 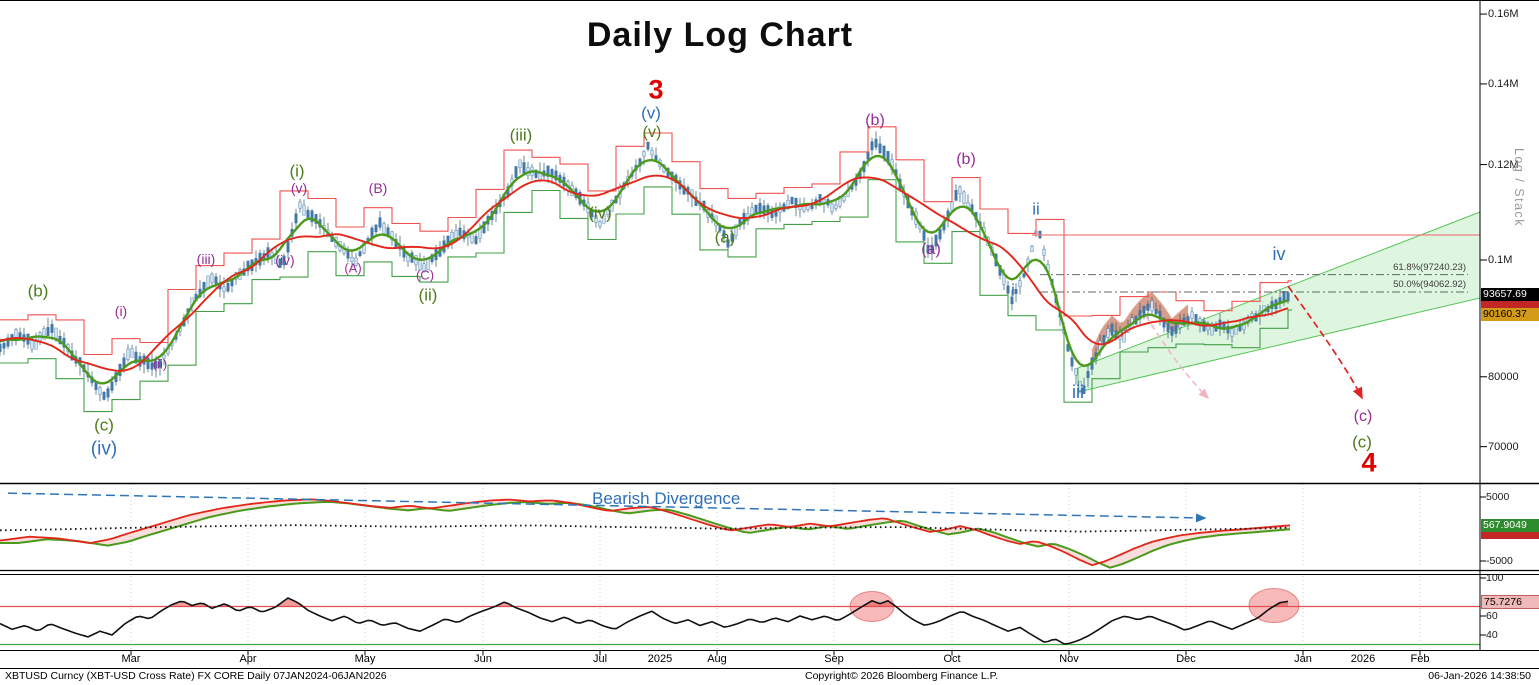 What do you see at coordinates (1510, 601) in the screenshot?
I see `rsi-value-badge: 75.7276` at bounding box center [1510, 601].